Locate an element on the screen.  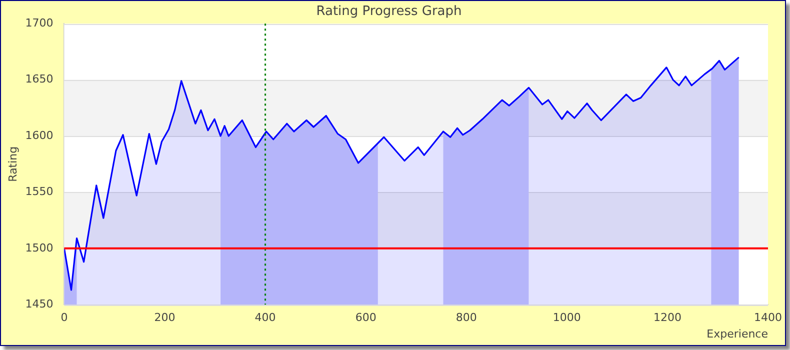
x-tick-label: 600 is located at coordinates (365, 317).